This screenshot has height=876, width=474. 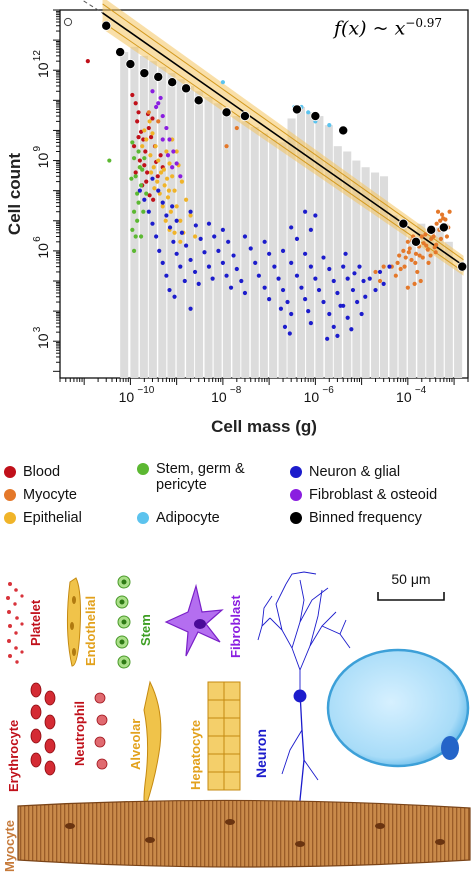 What do you see at coordinates (52, 518) in the screenshot?
I see `legend-label: Epithelial` at bounding box center [52, 518].